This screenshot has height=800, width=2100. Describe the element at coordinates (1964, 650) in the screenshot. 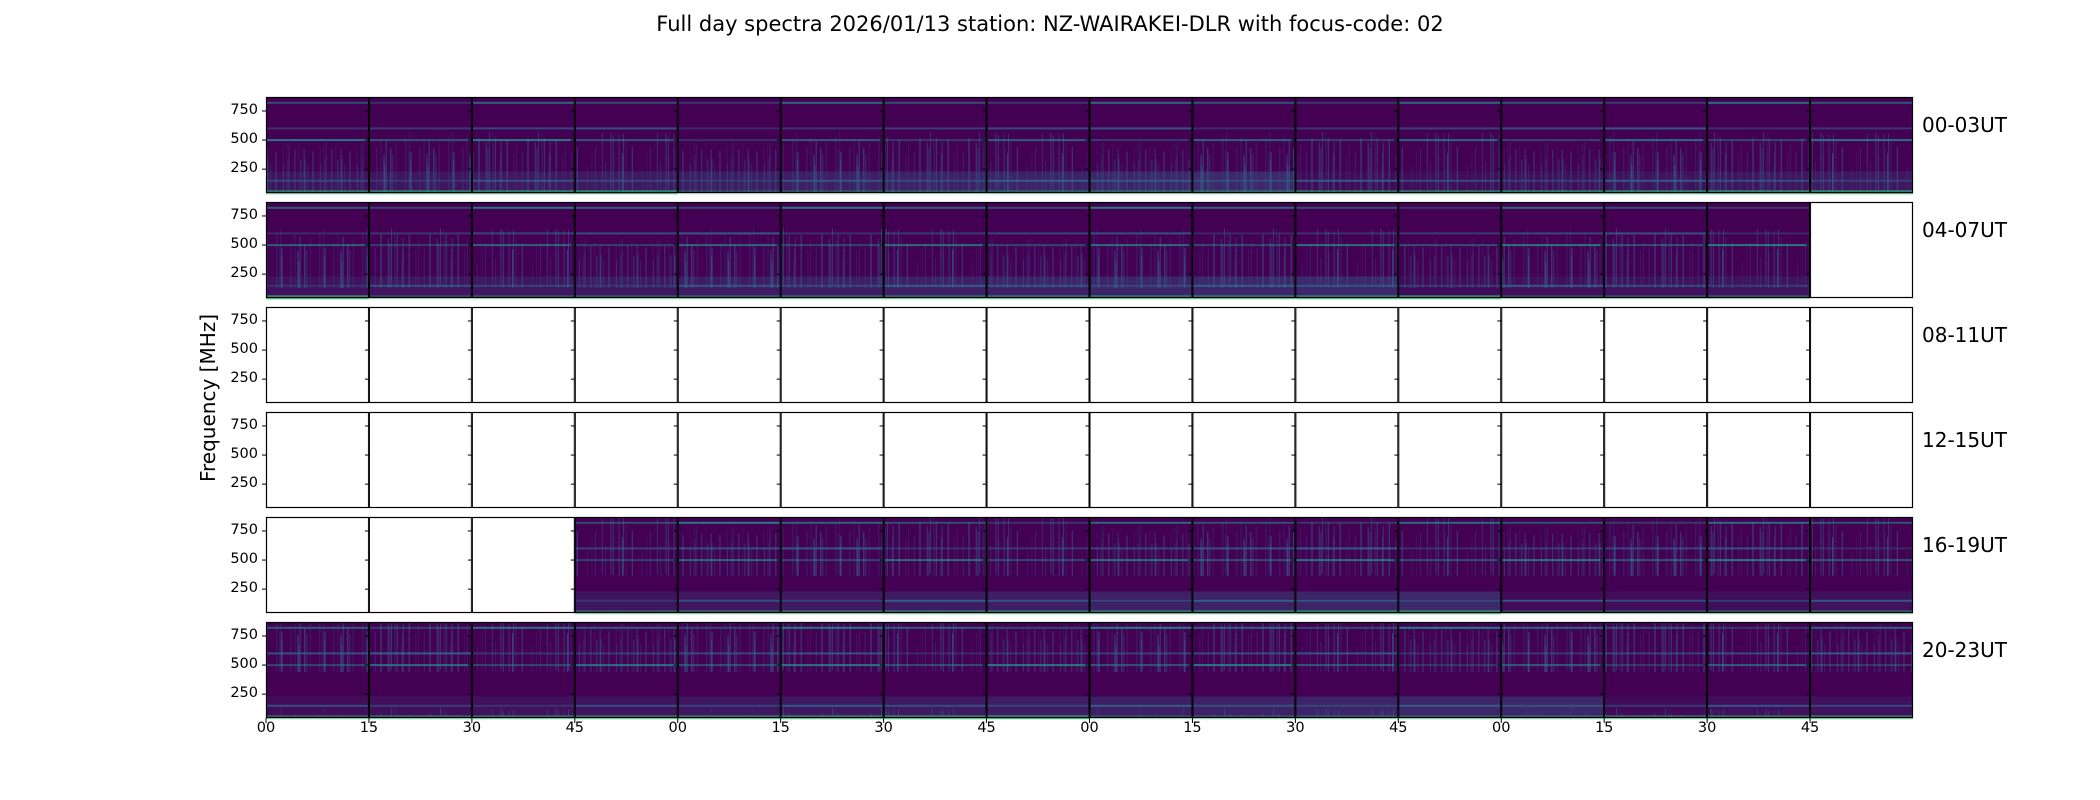

I see `row-label: 20-23UT` at that location.